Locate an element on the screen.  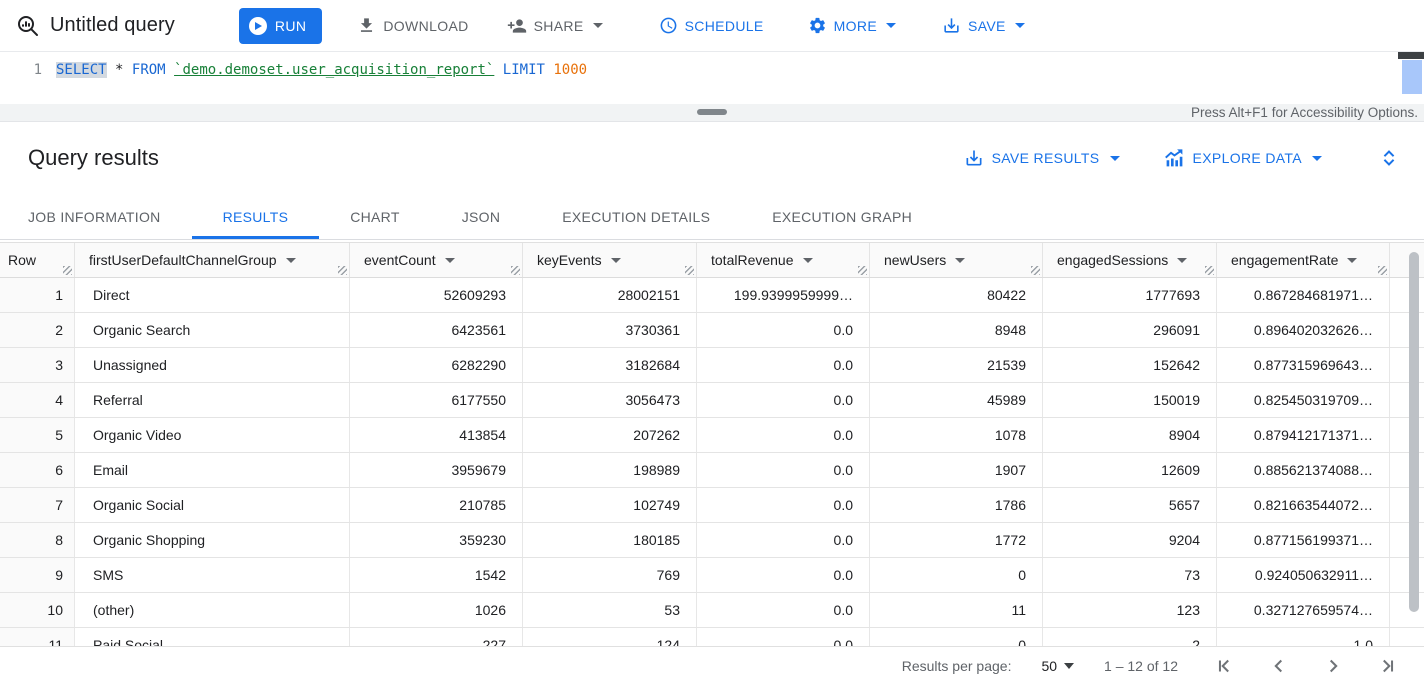
row-number: 1 is located at coordinates (37, 295).